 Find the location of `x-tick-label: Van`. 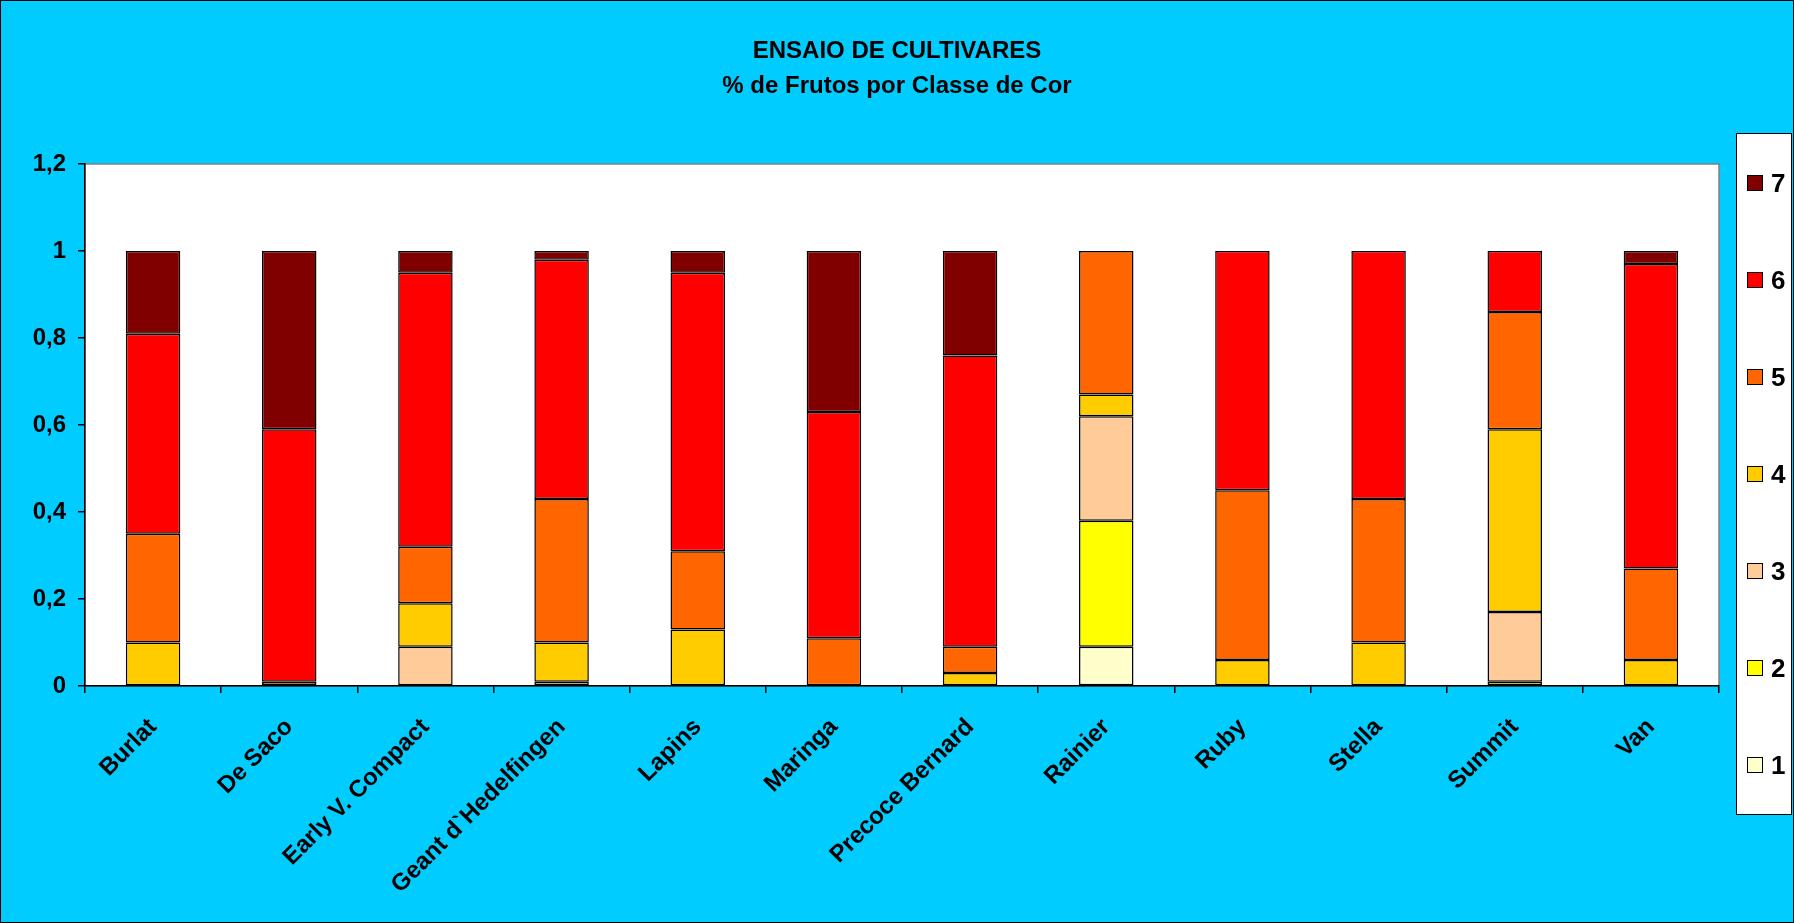

x-tick-label: Van is located at coordinates (1634, 737).